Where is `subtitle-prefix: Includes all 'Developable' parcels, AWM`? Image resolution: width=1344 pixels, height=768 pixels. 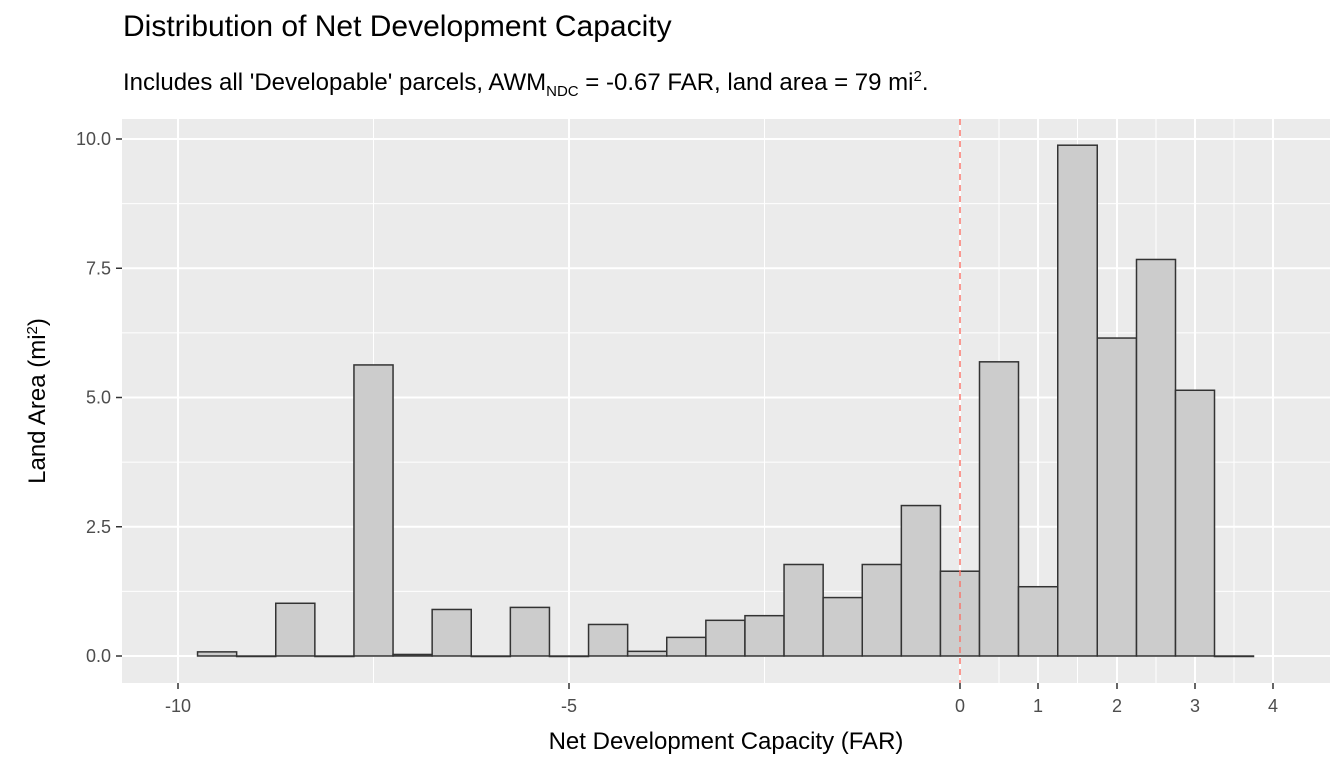
subtitle-prefix: Includes all 'Developable' parcels, AWM is located at coordinates (335, 82).